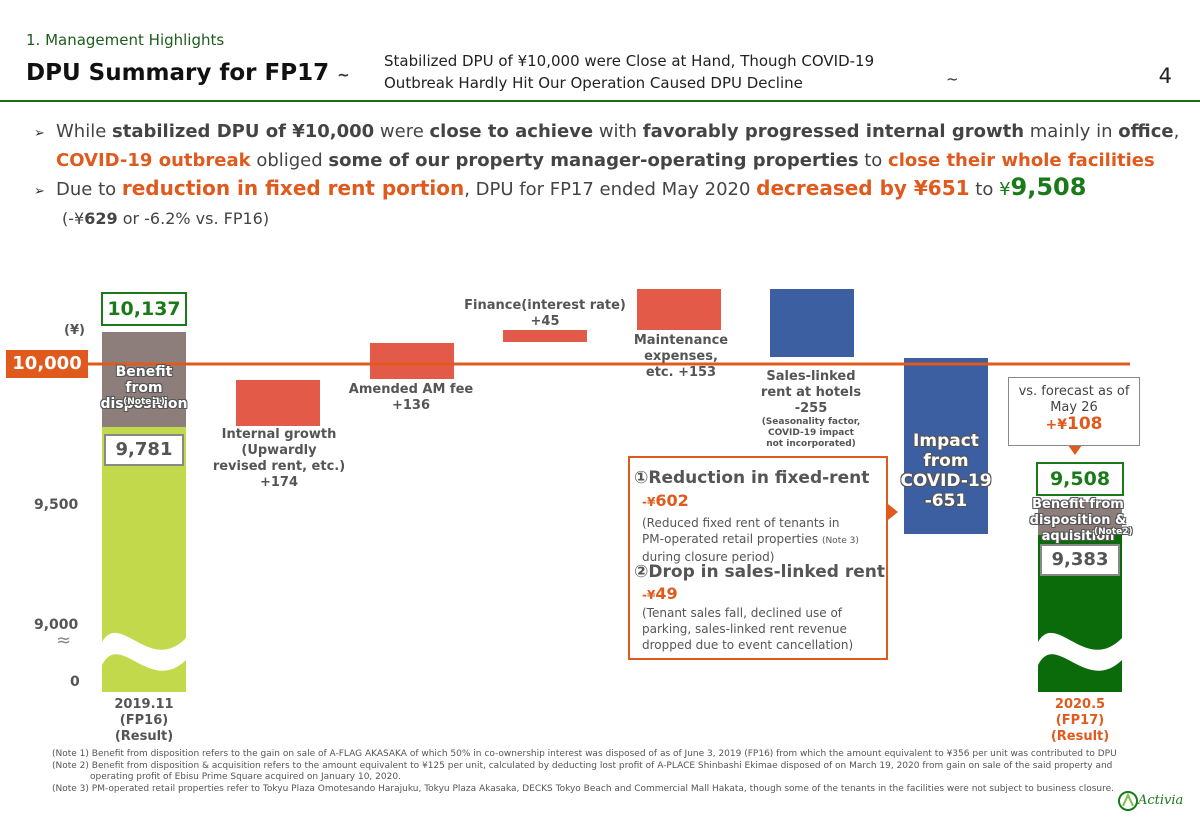 Image resolution: width=1200 pixels, height=831 pixels. What do you see at coordinates (1080, 560) in the screenshot?
I see `fp17-base-label: 9,383` at bounding box center [1080, 560].